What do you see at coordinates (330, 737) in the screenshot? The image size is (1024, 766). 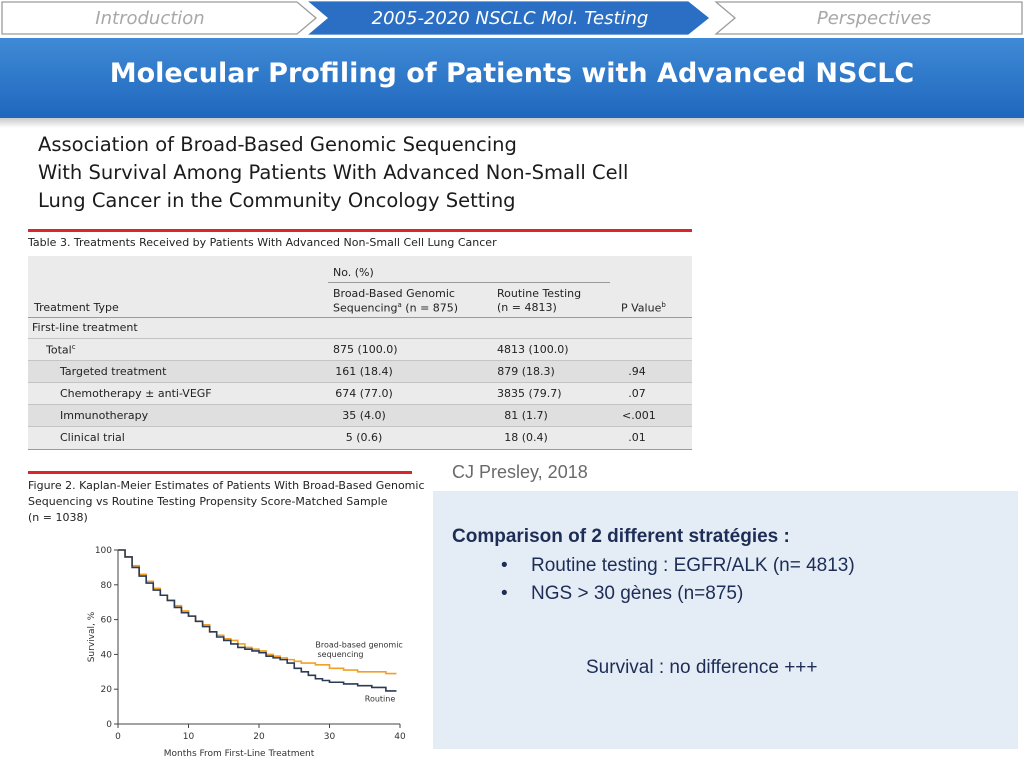 I see `x-tick-label: 30` at bounding box center [330, 737].